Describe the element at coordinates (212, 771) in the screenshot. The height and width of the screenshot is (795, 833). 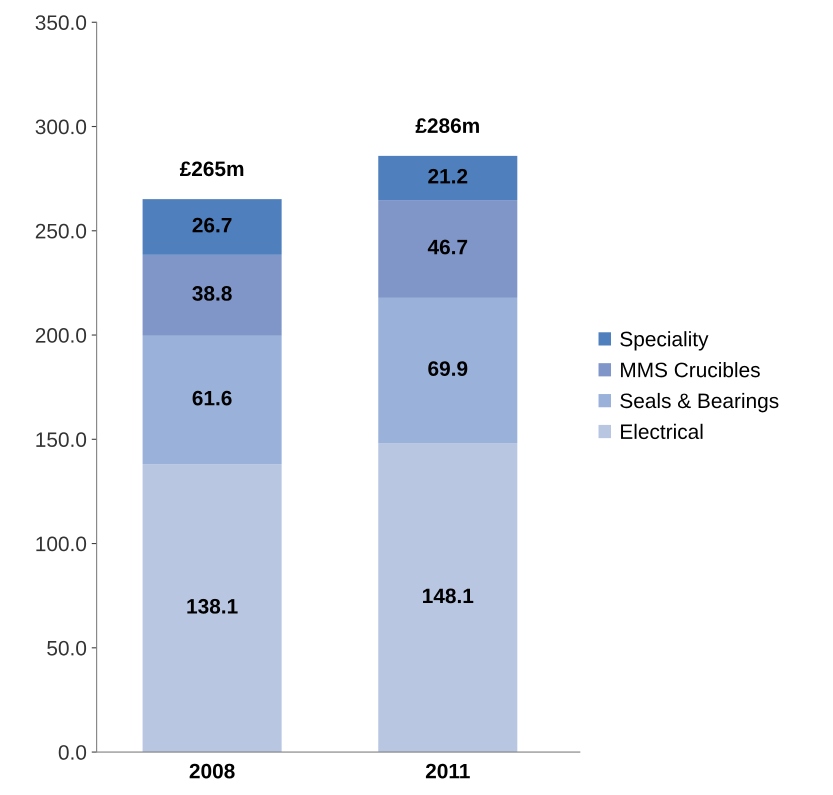
I see `x-tick-label: 2008` at that location.